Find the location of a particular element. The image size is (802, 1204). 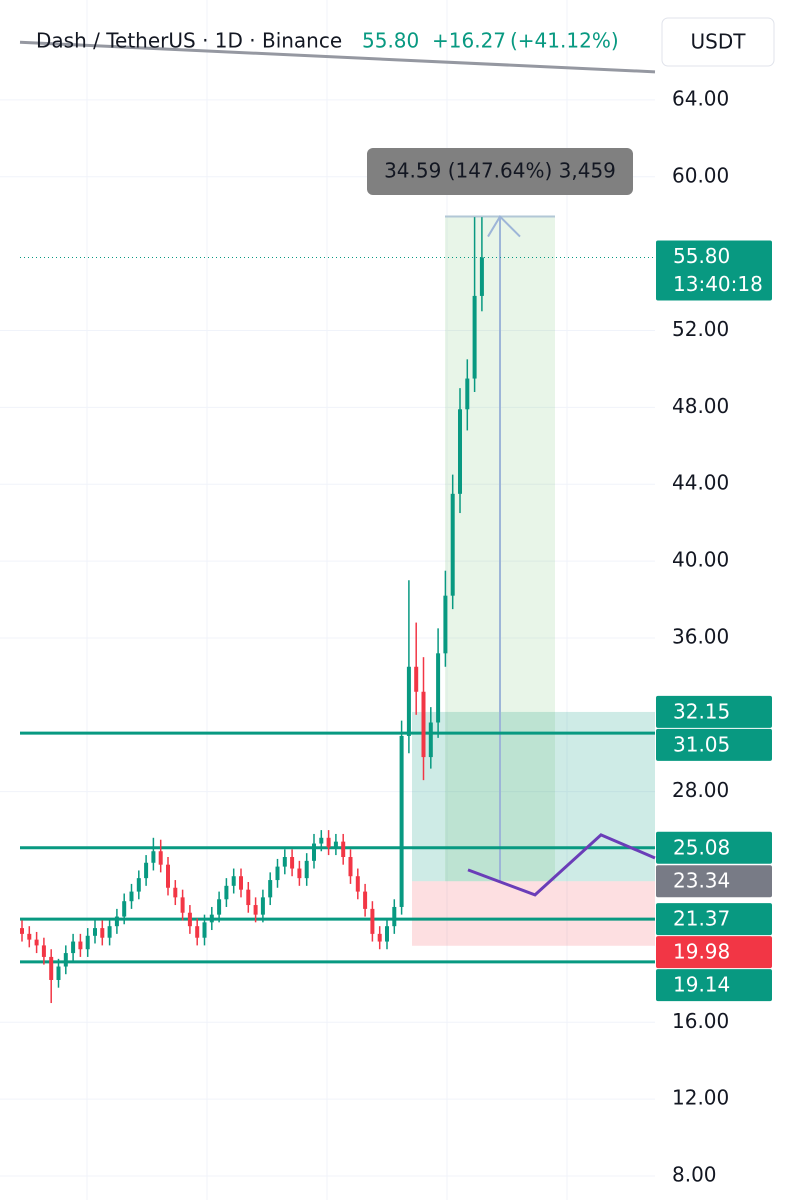

measure-arrowhead is located at coordinates (504, 226).